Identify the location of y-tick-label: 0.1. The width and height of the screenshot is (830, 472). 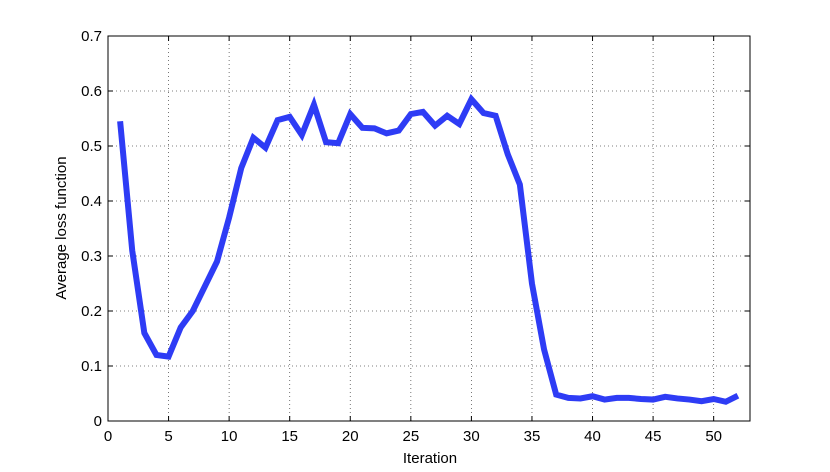
(91, 366).